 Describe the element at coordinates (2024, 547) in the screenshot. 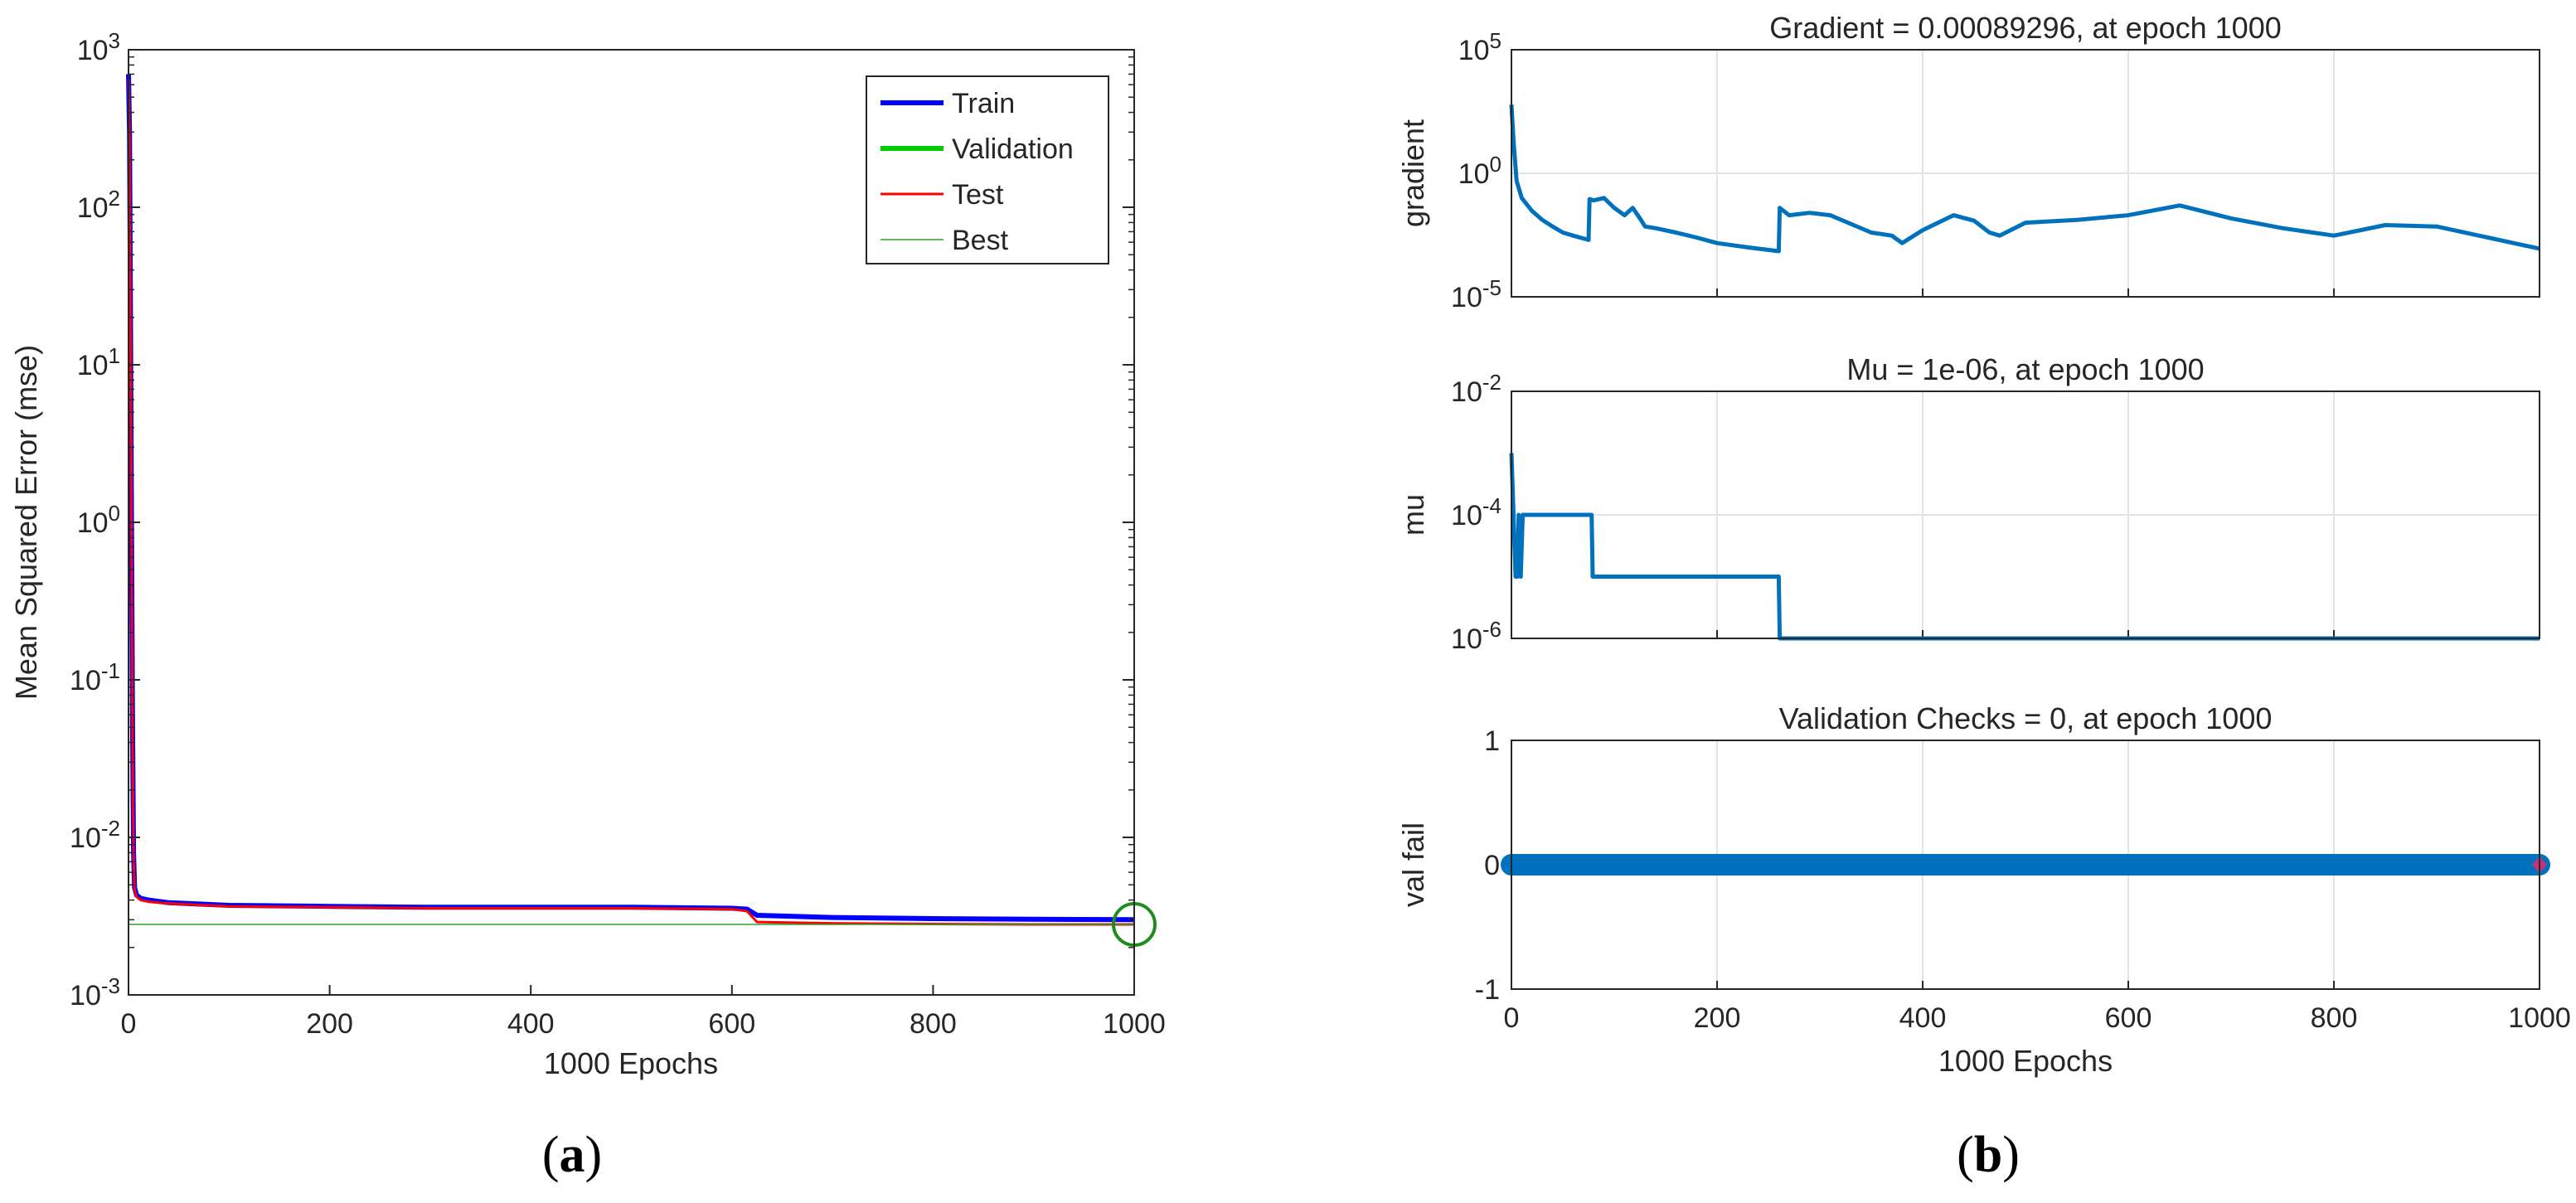

I see `series-mu` at that location.